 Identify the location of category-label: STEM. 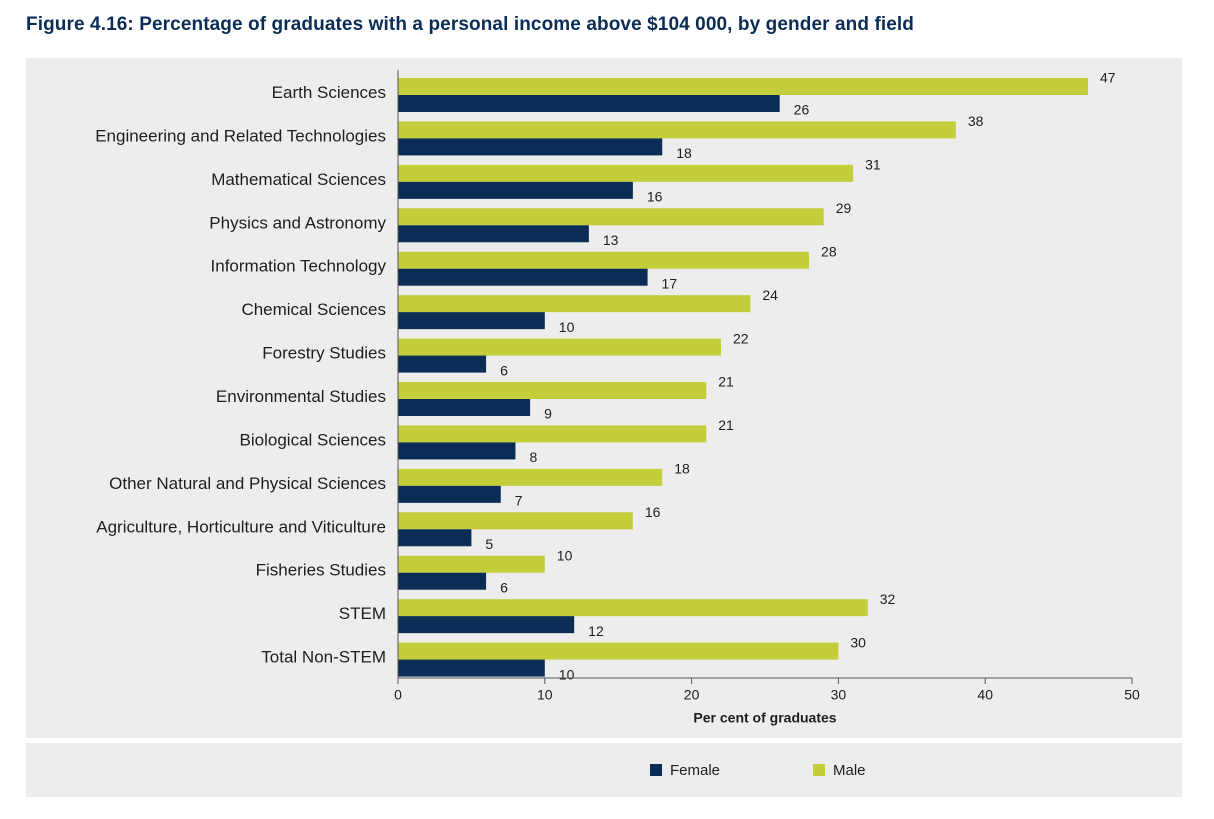
(362, 613).